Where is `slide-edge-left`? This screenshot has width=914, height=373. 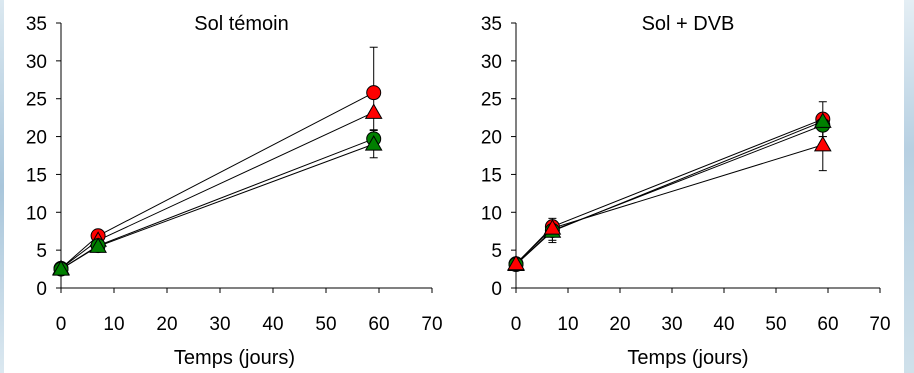
slide-edge-left is located at coordinates (2, 186).